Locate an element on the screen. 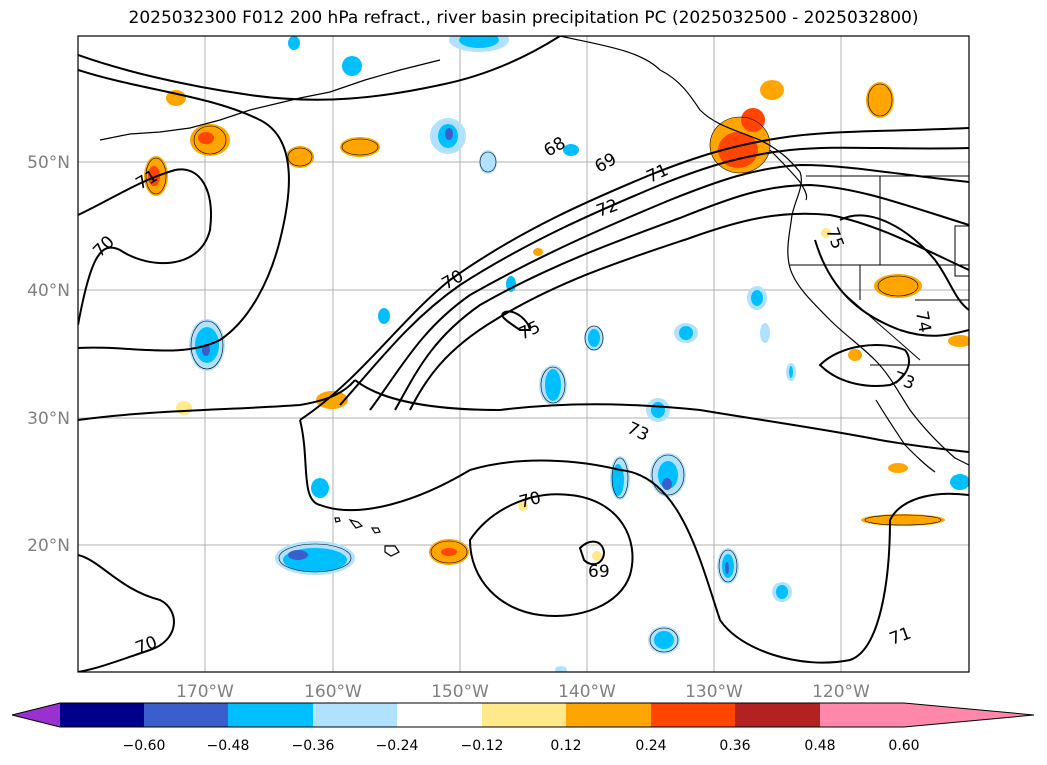  colorbar-tick-label: 0.12 is located at coordinates (565, 746).